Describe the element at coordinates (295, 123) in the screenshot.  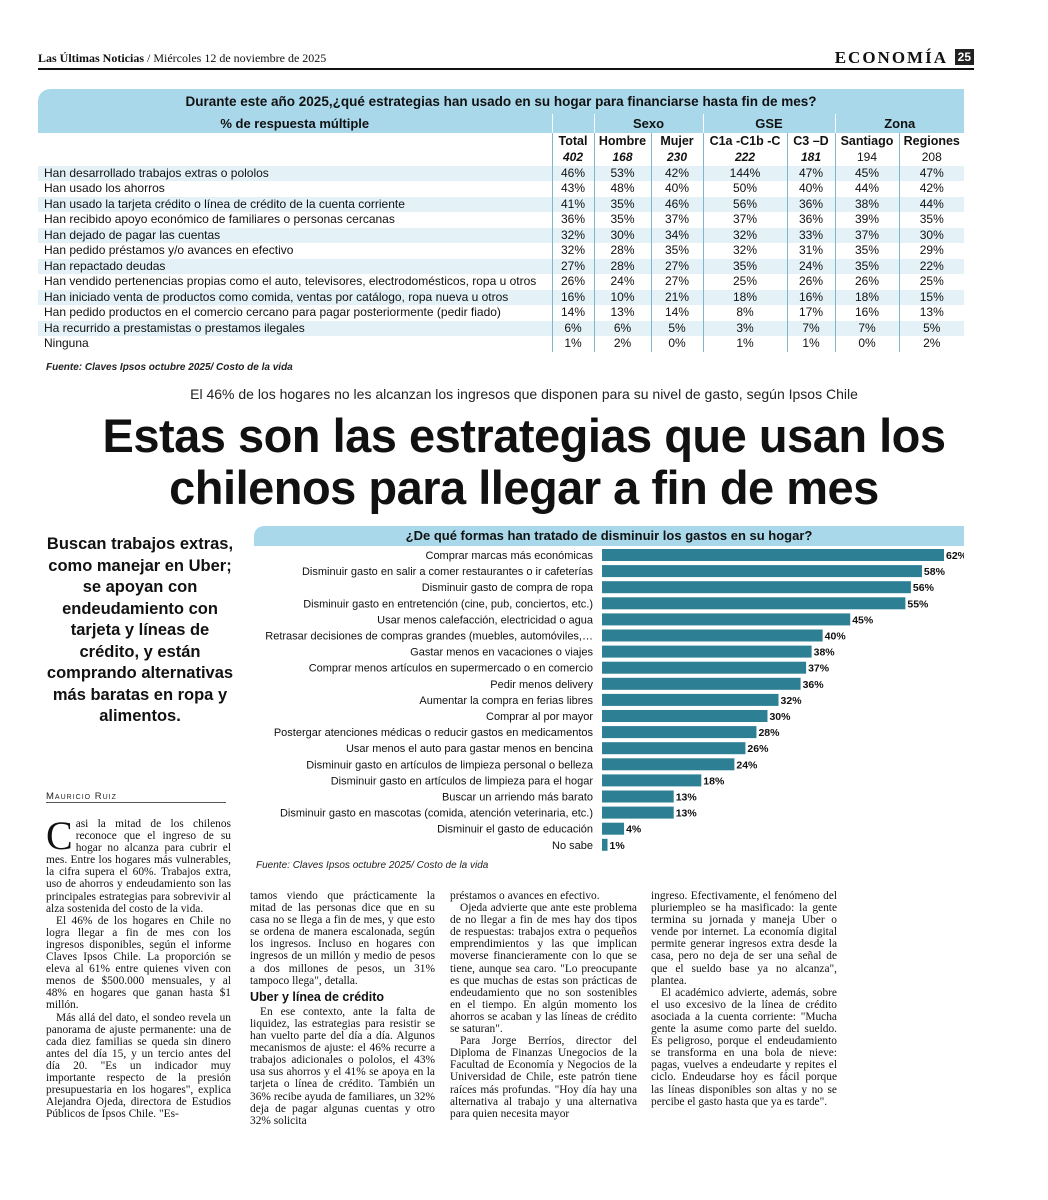
I see `table-row-header: % de respuesta múltiple` at that location.